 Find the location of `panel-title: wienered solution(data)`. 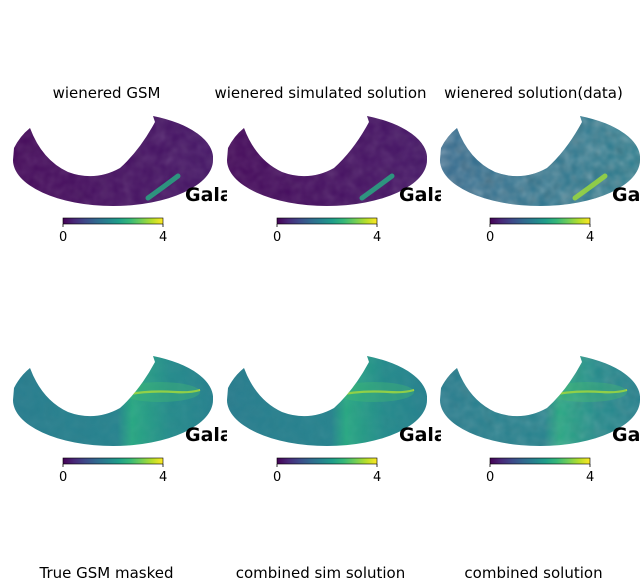

panel-title: wienered solution(data) is located at coordinates (533, 93).